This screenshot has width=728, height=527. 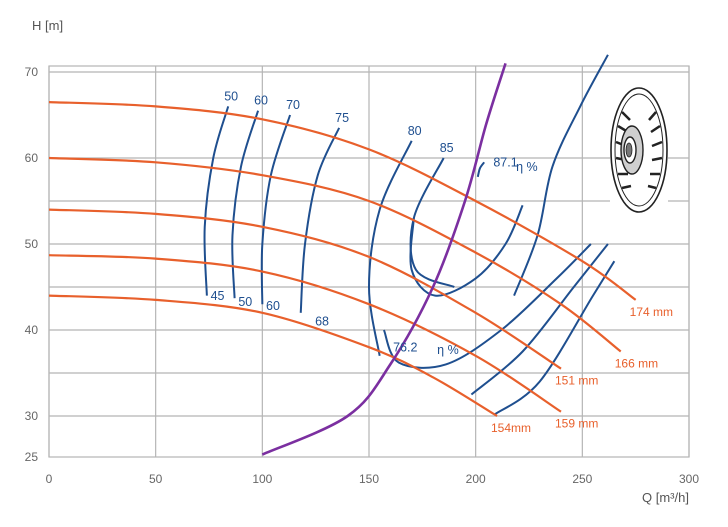 What do you see at coordinates (32, 158) in the screenshot?
I see `y-tick-label: 60` at bounding box center [32, 158].